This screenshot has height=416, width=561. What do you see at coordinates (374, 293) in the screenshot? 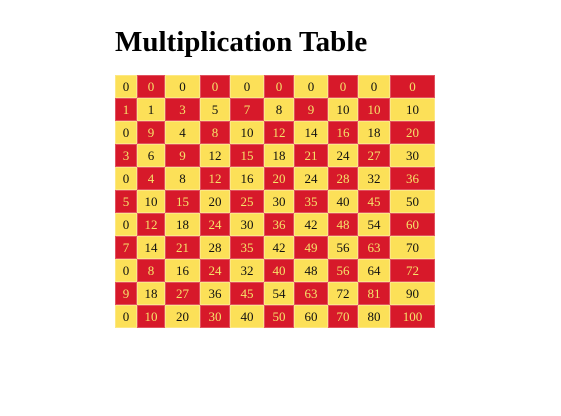
I see `table-cell: 81` at bounding box center [374, 293].